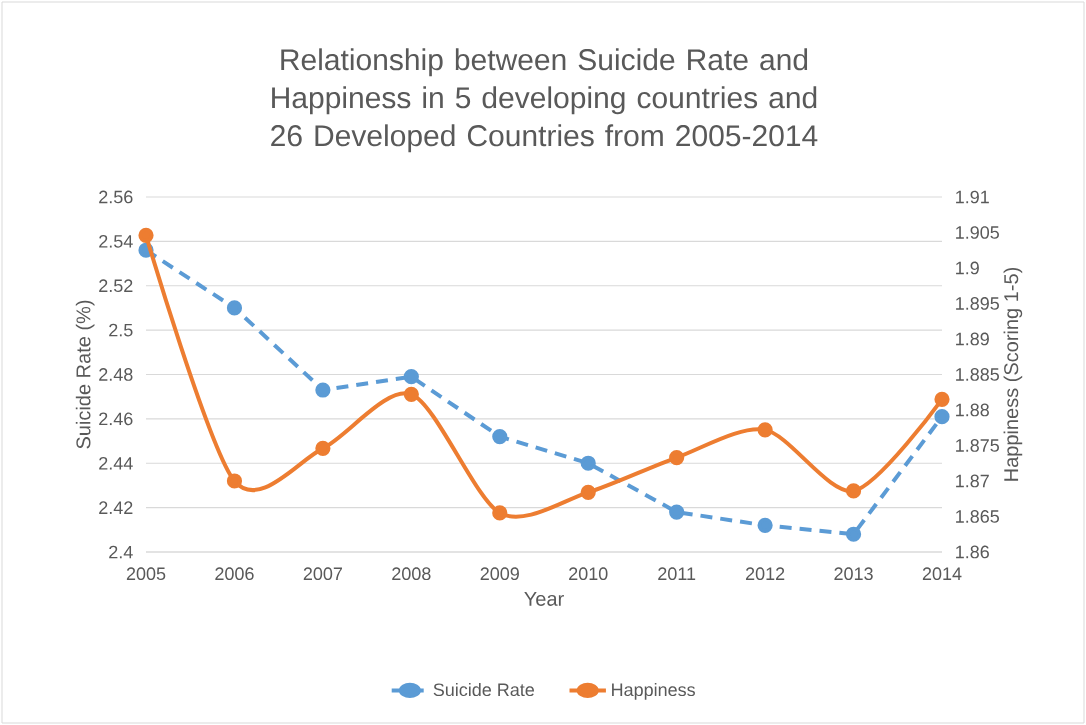  Describe the element at coordinates (116, 507) in the screenshot. I see `y-tick-label: 2.42` at that location.